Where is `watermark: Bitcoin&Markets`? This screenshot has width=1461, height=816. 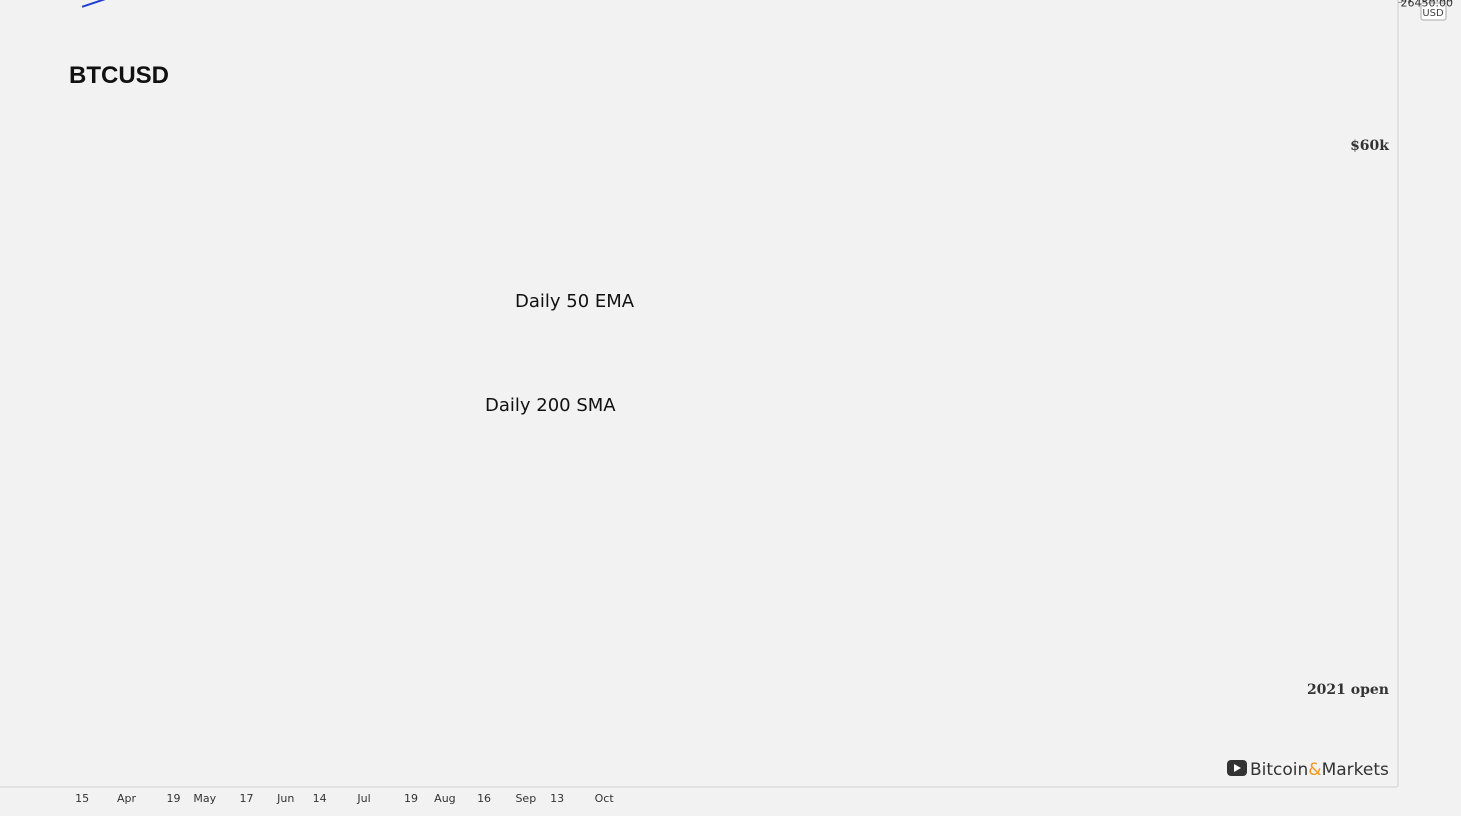 watermark: Bitcoin&Markets is located at coordinates (1308, 770).